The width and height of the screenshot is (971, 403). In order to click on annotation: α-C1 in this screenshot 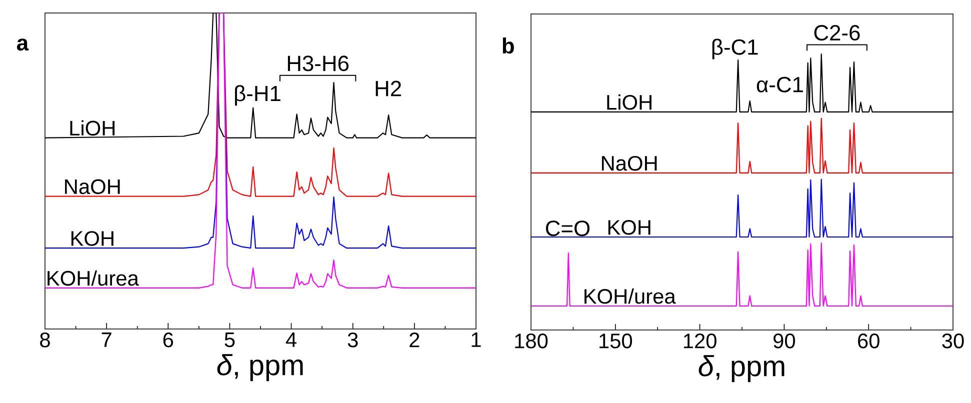, I will do `click(779, 84)`.